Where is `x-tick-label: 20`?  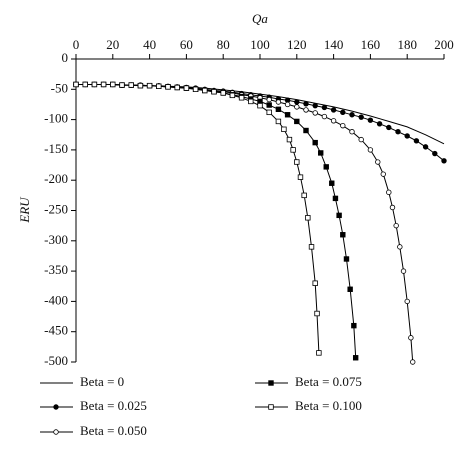
x-tick-label: 20 is located at coordinates (112, 44).